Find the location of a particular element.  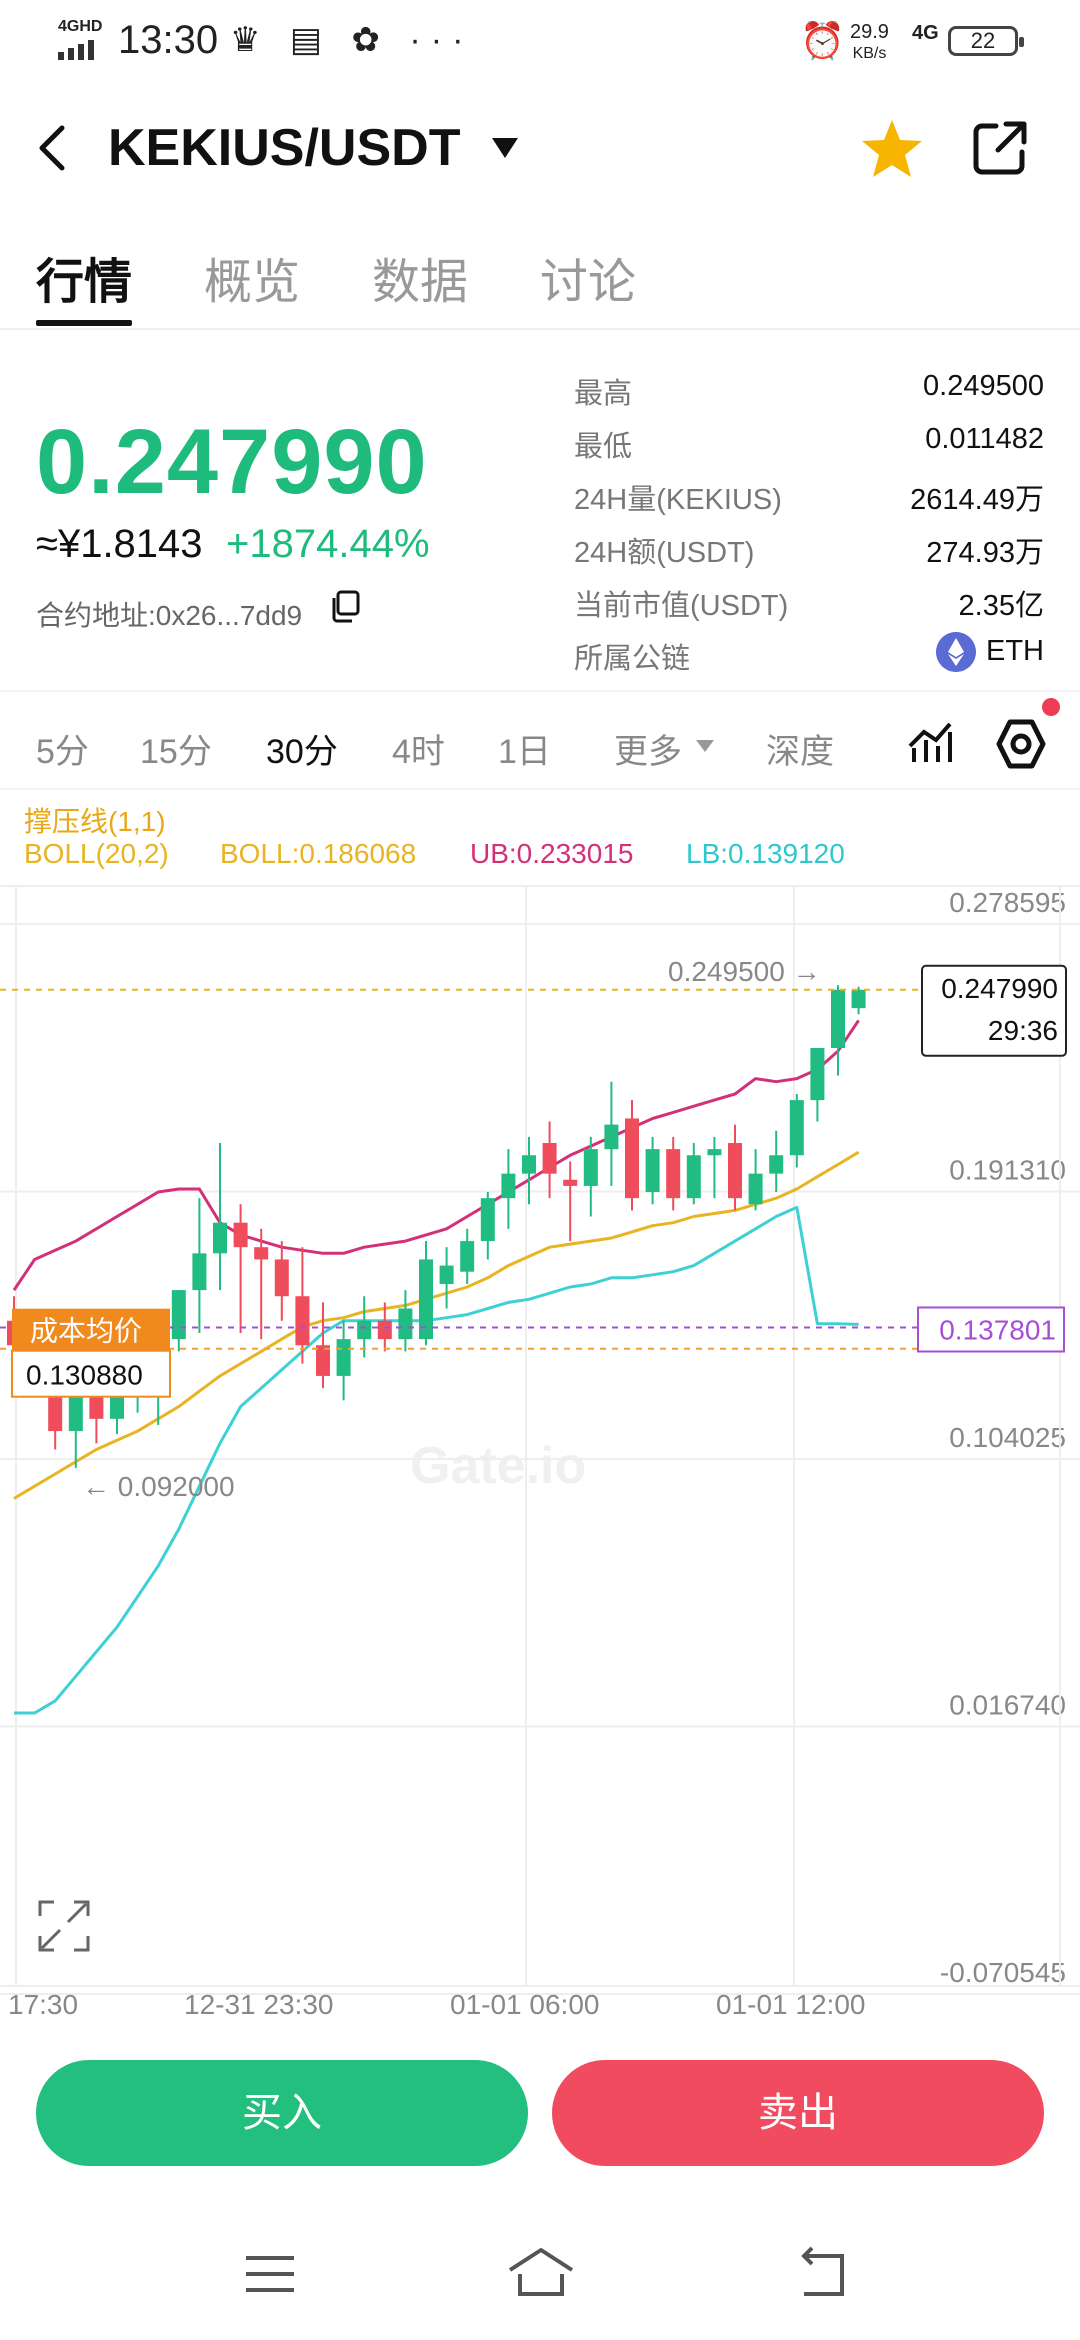

interval-divider is located at coordinates (540, 789).